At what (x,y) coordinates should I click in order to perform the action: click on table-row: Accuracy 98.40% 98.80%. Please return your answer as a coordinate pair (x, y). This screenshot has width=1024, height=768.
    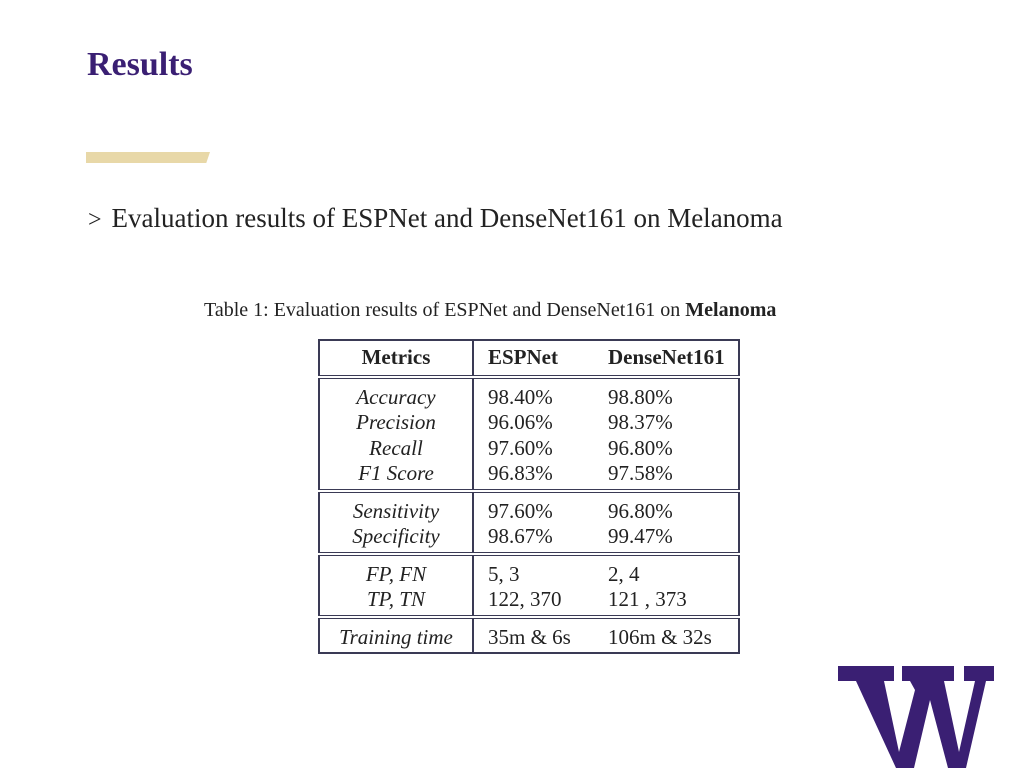
    Looking at the image, I should click on (529, 393).